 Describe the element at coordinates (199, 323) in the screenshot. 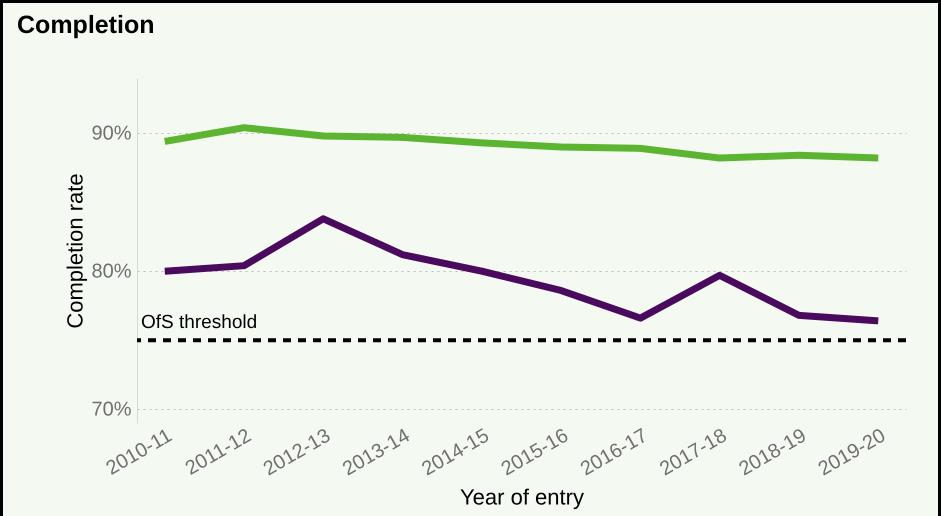

I see `ref-line-label: OfS threshold` at that location.